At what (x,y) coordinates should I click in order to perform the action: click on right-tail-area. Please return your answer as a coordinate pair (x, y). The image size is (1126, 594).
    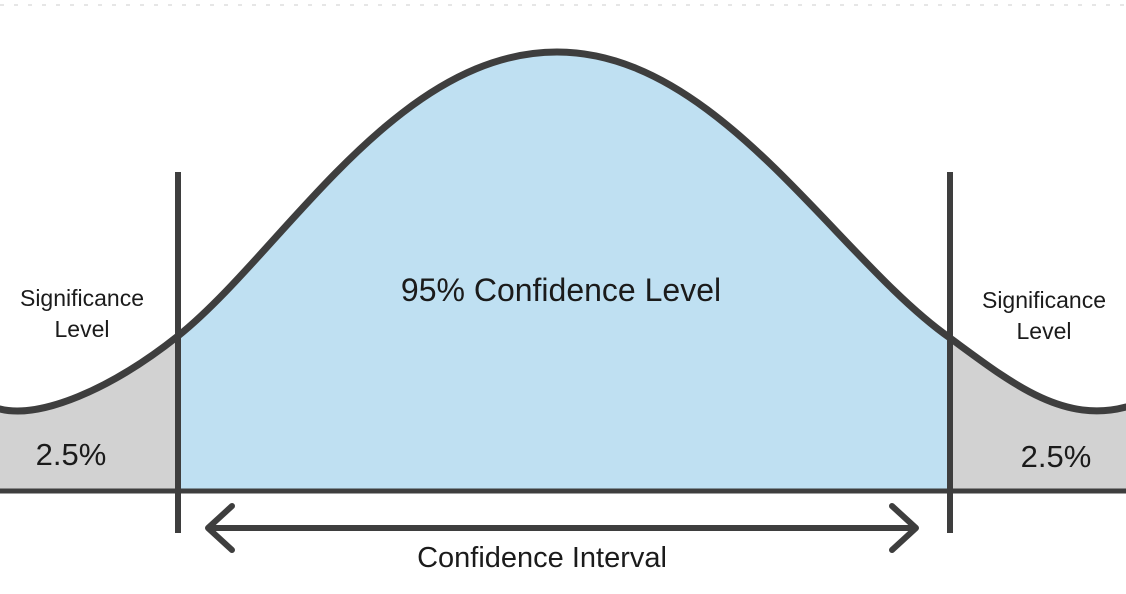
    Looking at the image, I should click on (1038, 415).